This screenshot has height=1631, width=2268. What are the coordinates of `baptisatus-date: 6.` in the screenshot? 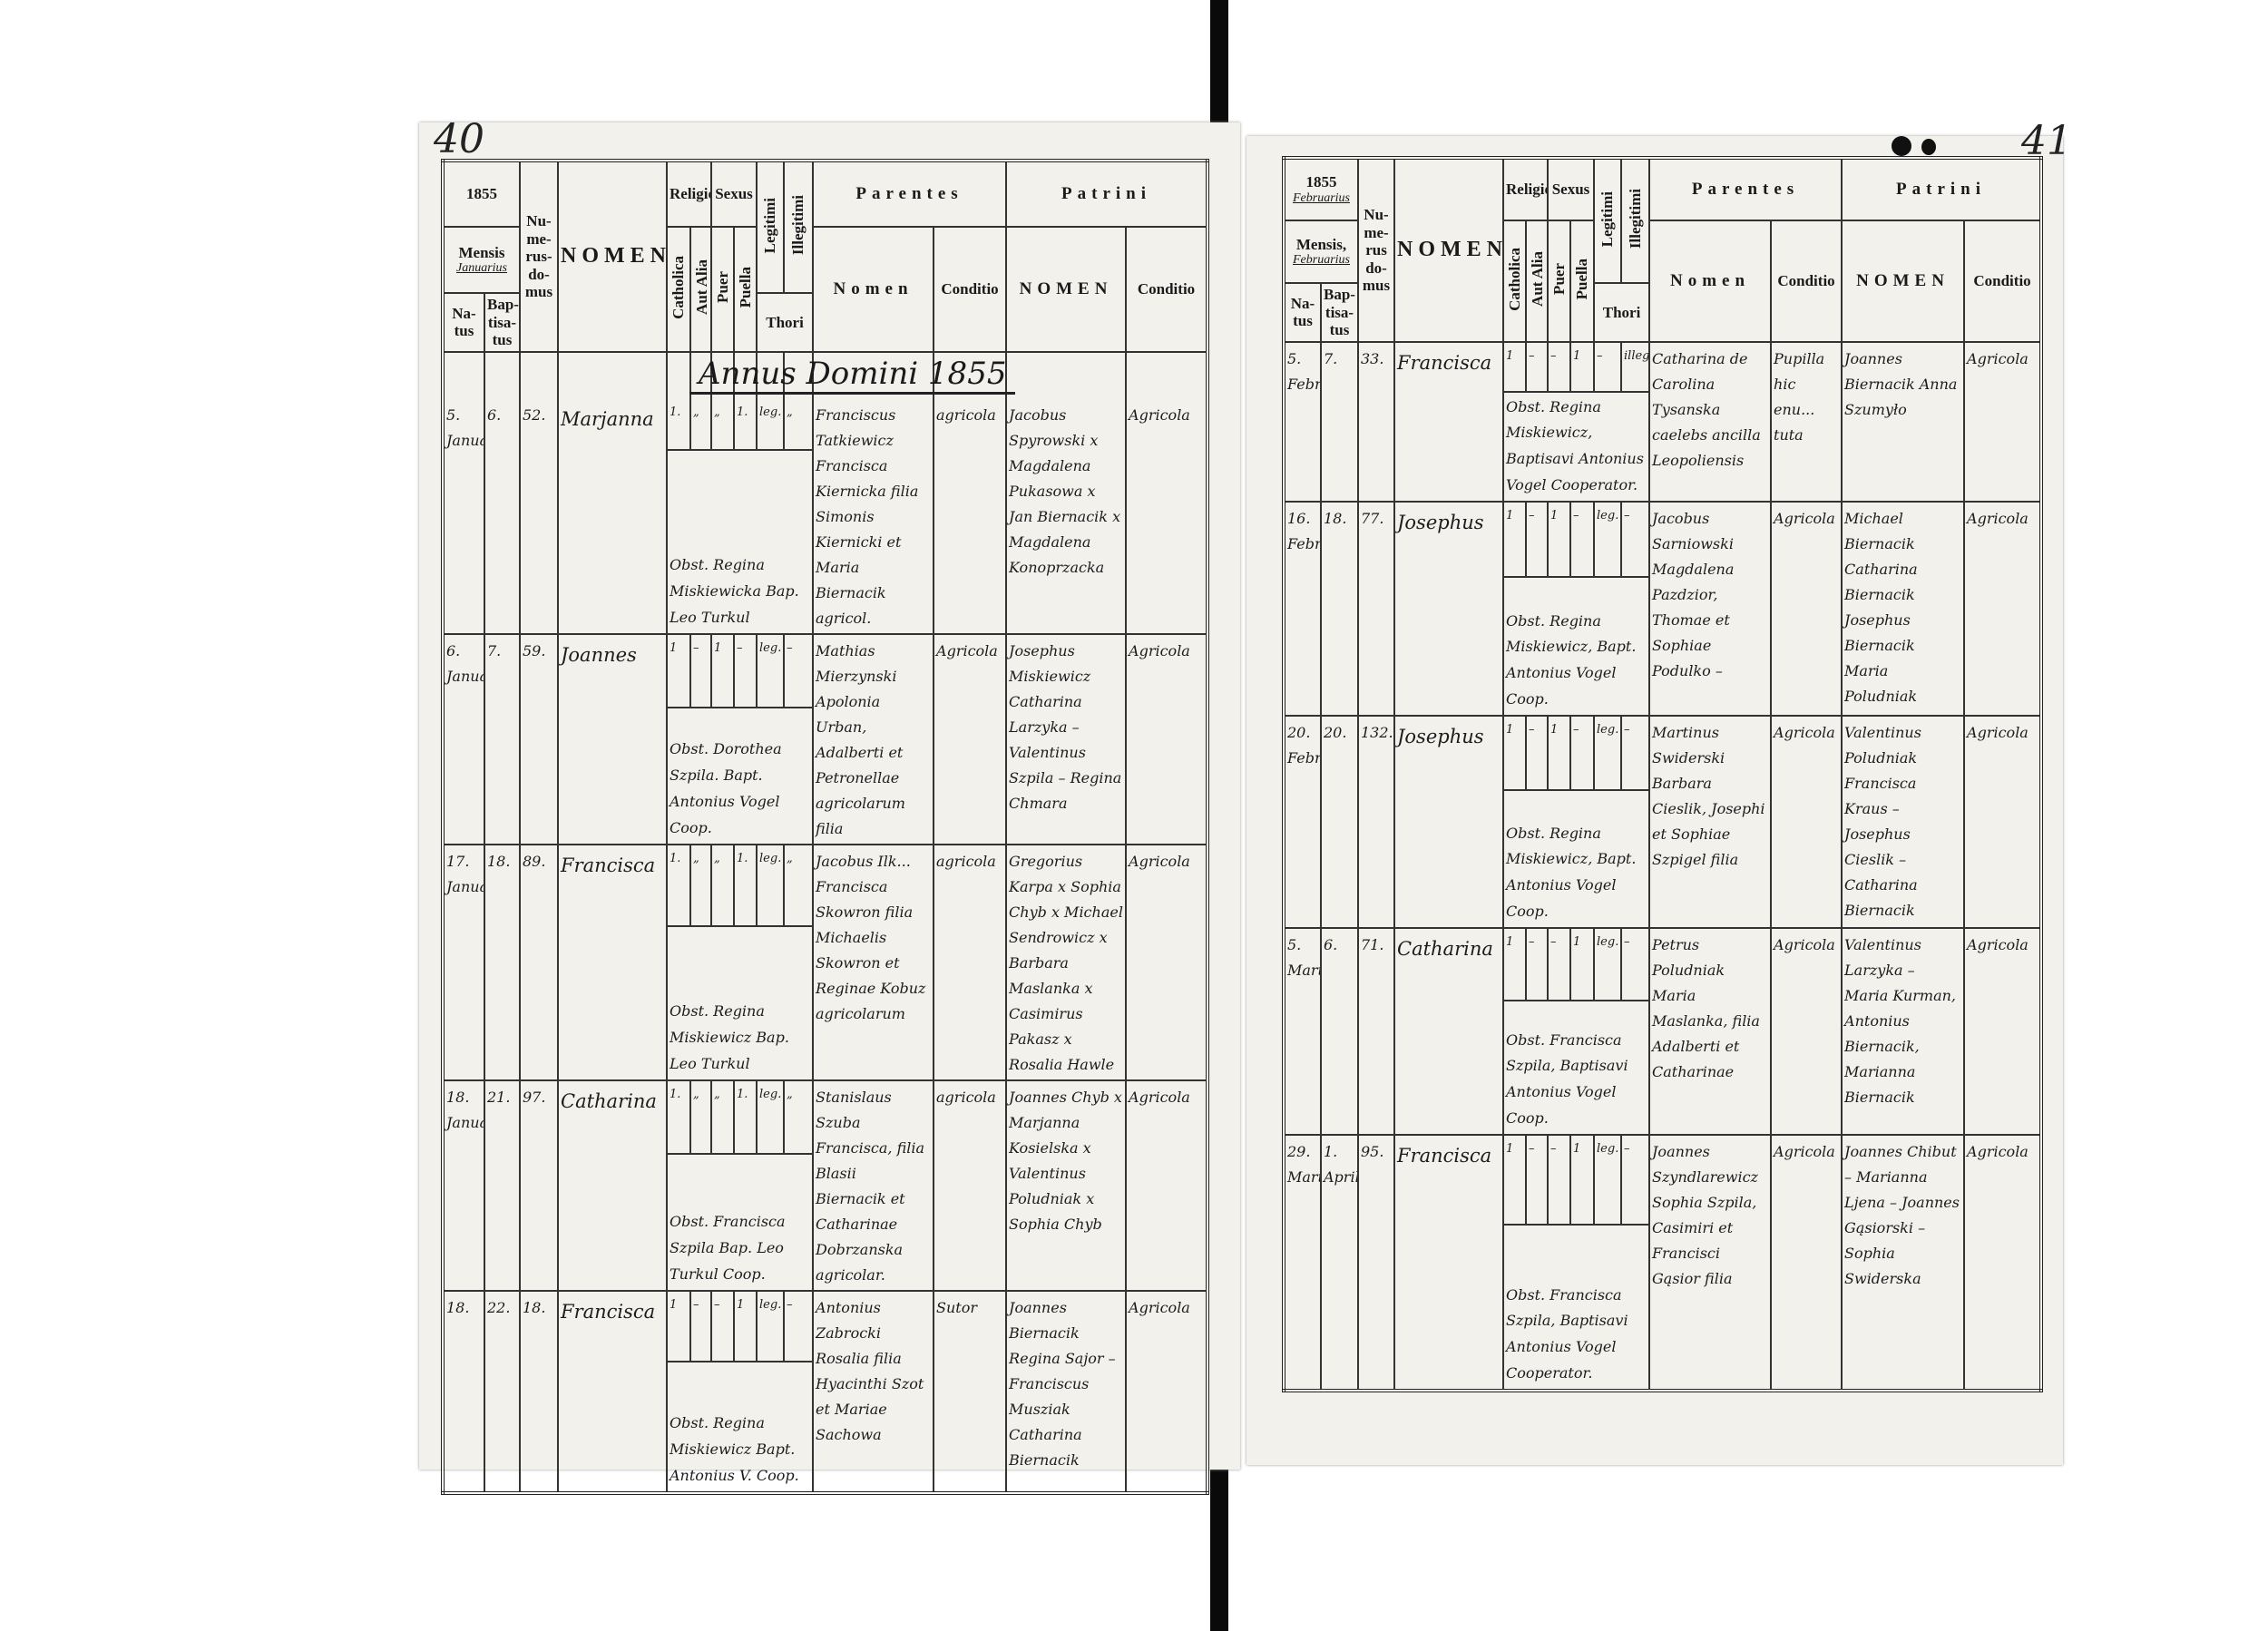 It's located at (1340, 1031).